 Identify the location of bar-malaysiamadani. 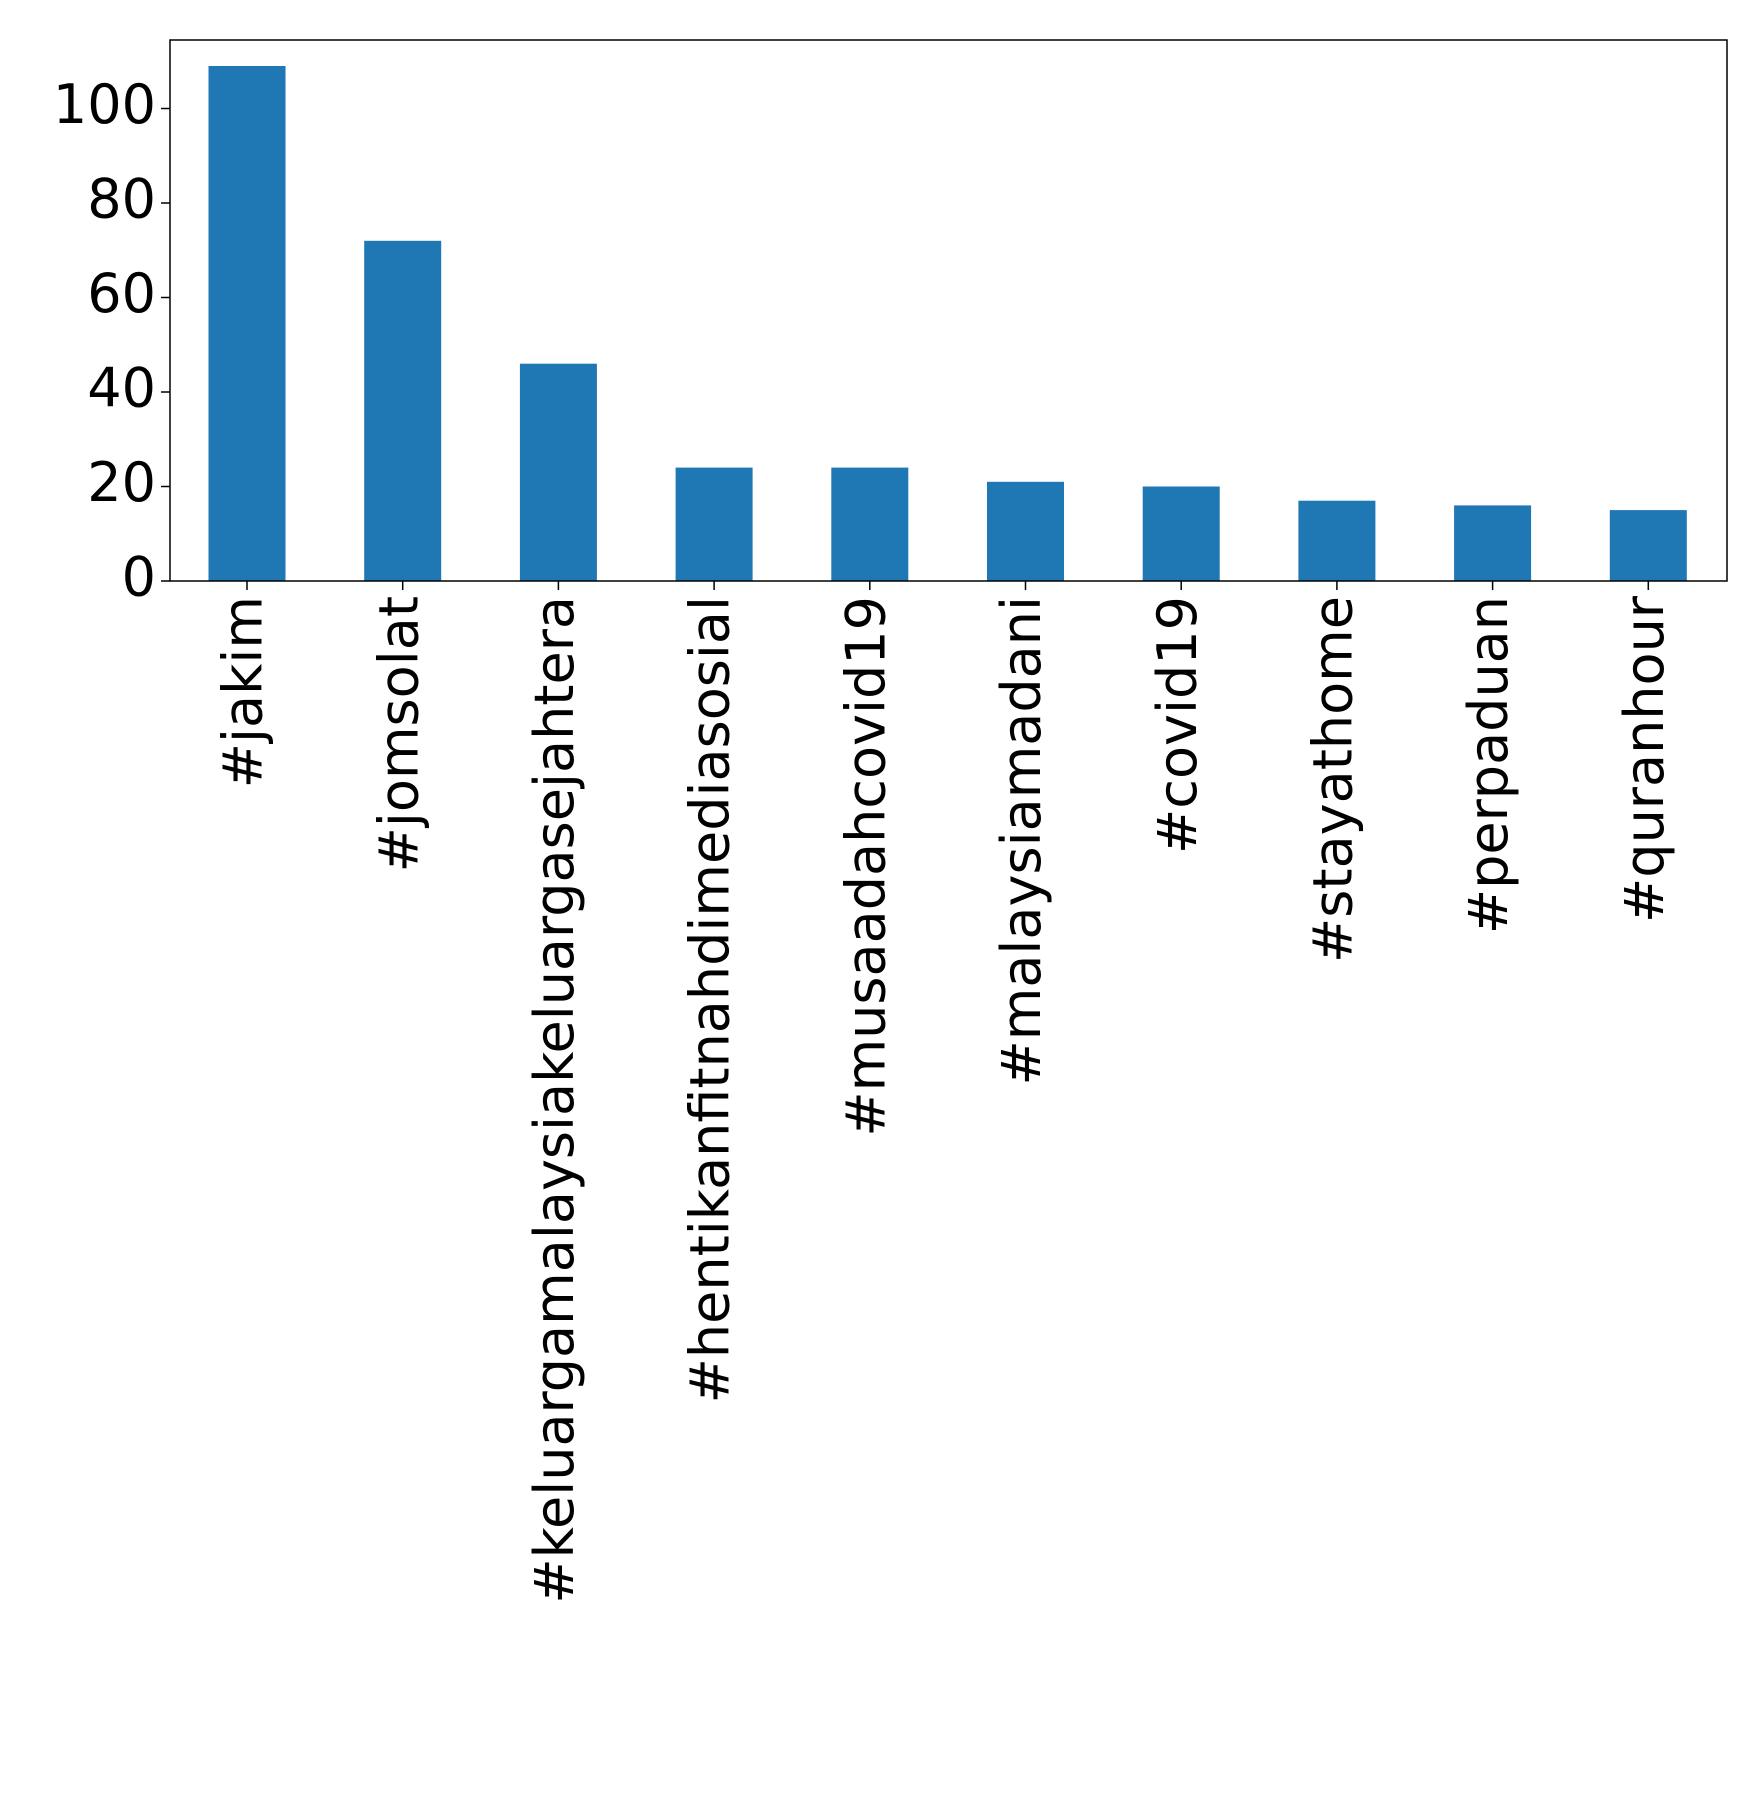
(1025, 531).